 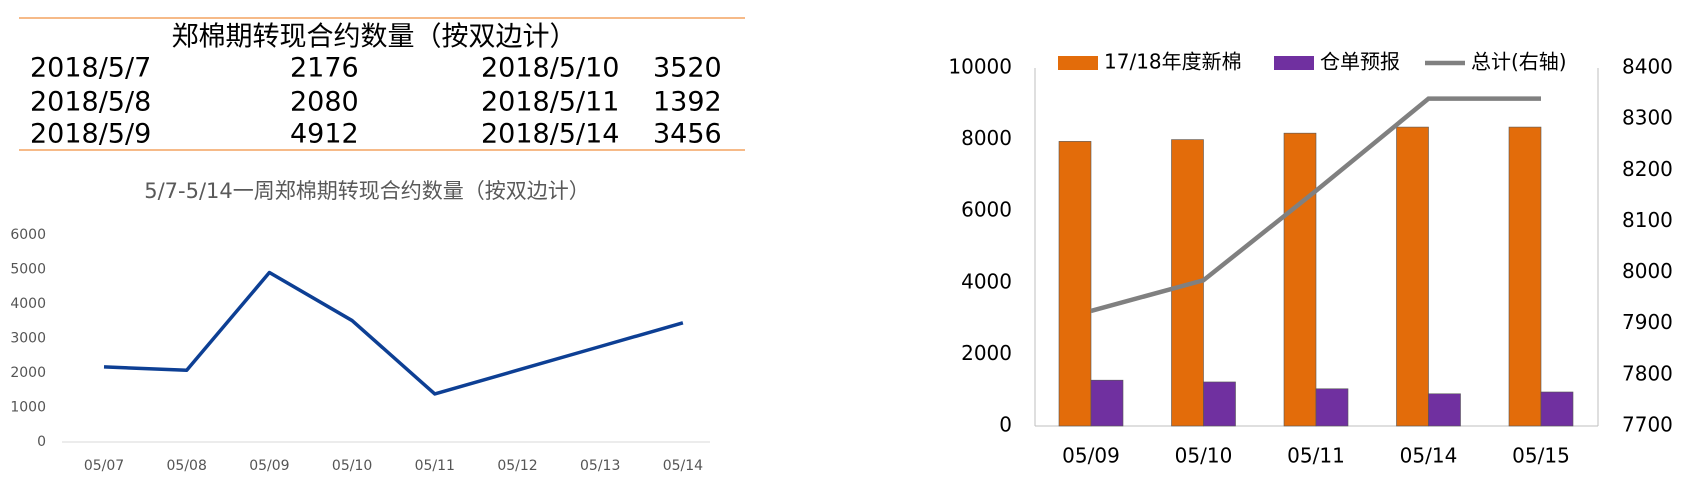 What do you see at coordinates (550, 68) in the screenshot?
I see `table-cell: 2018/5/10` at bounding box center [550, 68].